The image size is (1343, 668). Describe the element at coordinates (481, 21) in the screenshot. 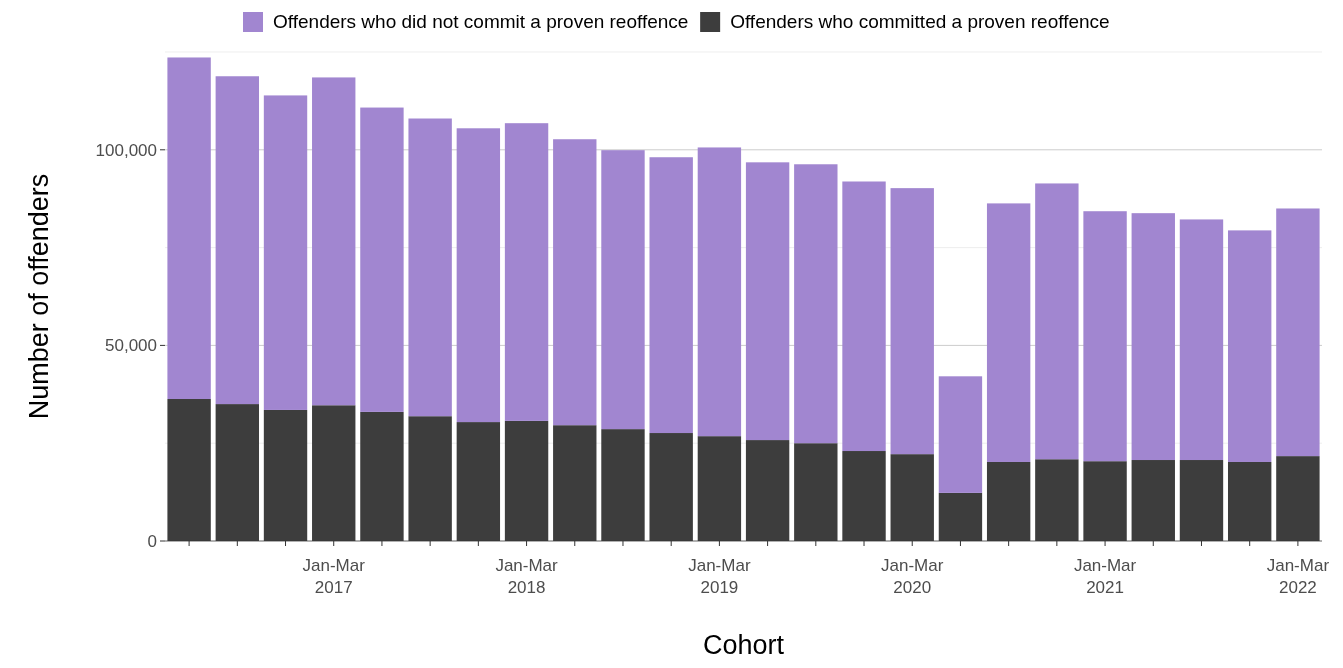

I see `legend-label: Offenders who did not commit a proven reoffence` at that location.